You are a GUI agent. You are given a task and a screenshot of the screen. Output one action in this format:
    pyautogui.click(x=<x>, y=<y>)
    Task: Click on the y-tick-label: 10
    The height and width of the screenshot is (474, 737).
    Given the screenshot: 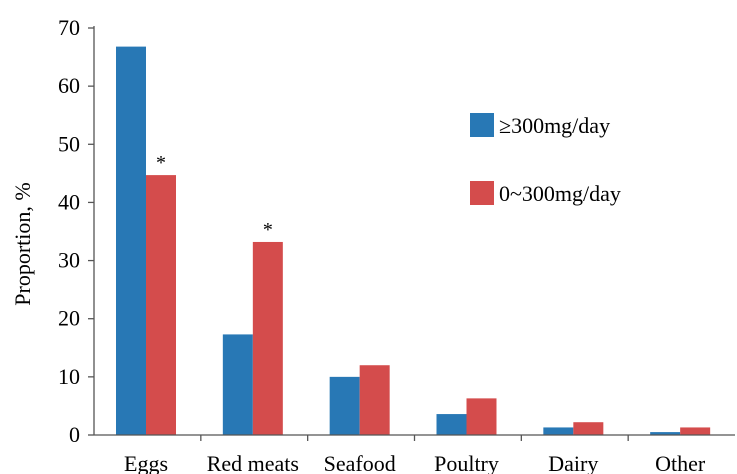 What is the action you would take?
    pyautogui.click(x=69, y=376)
    